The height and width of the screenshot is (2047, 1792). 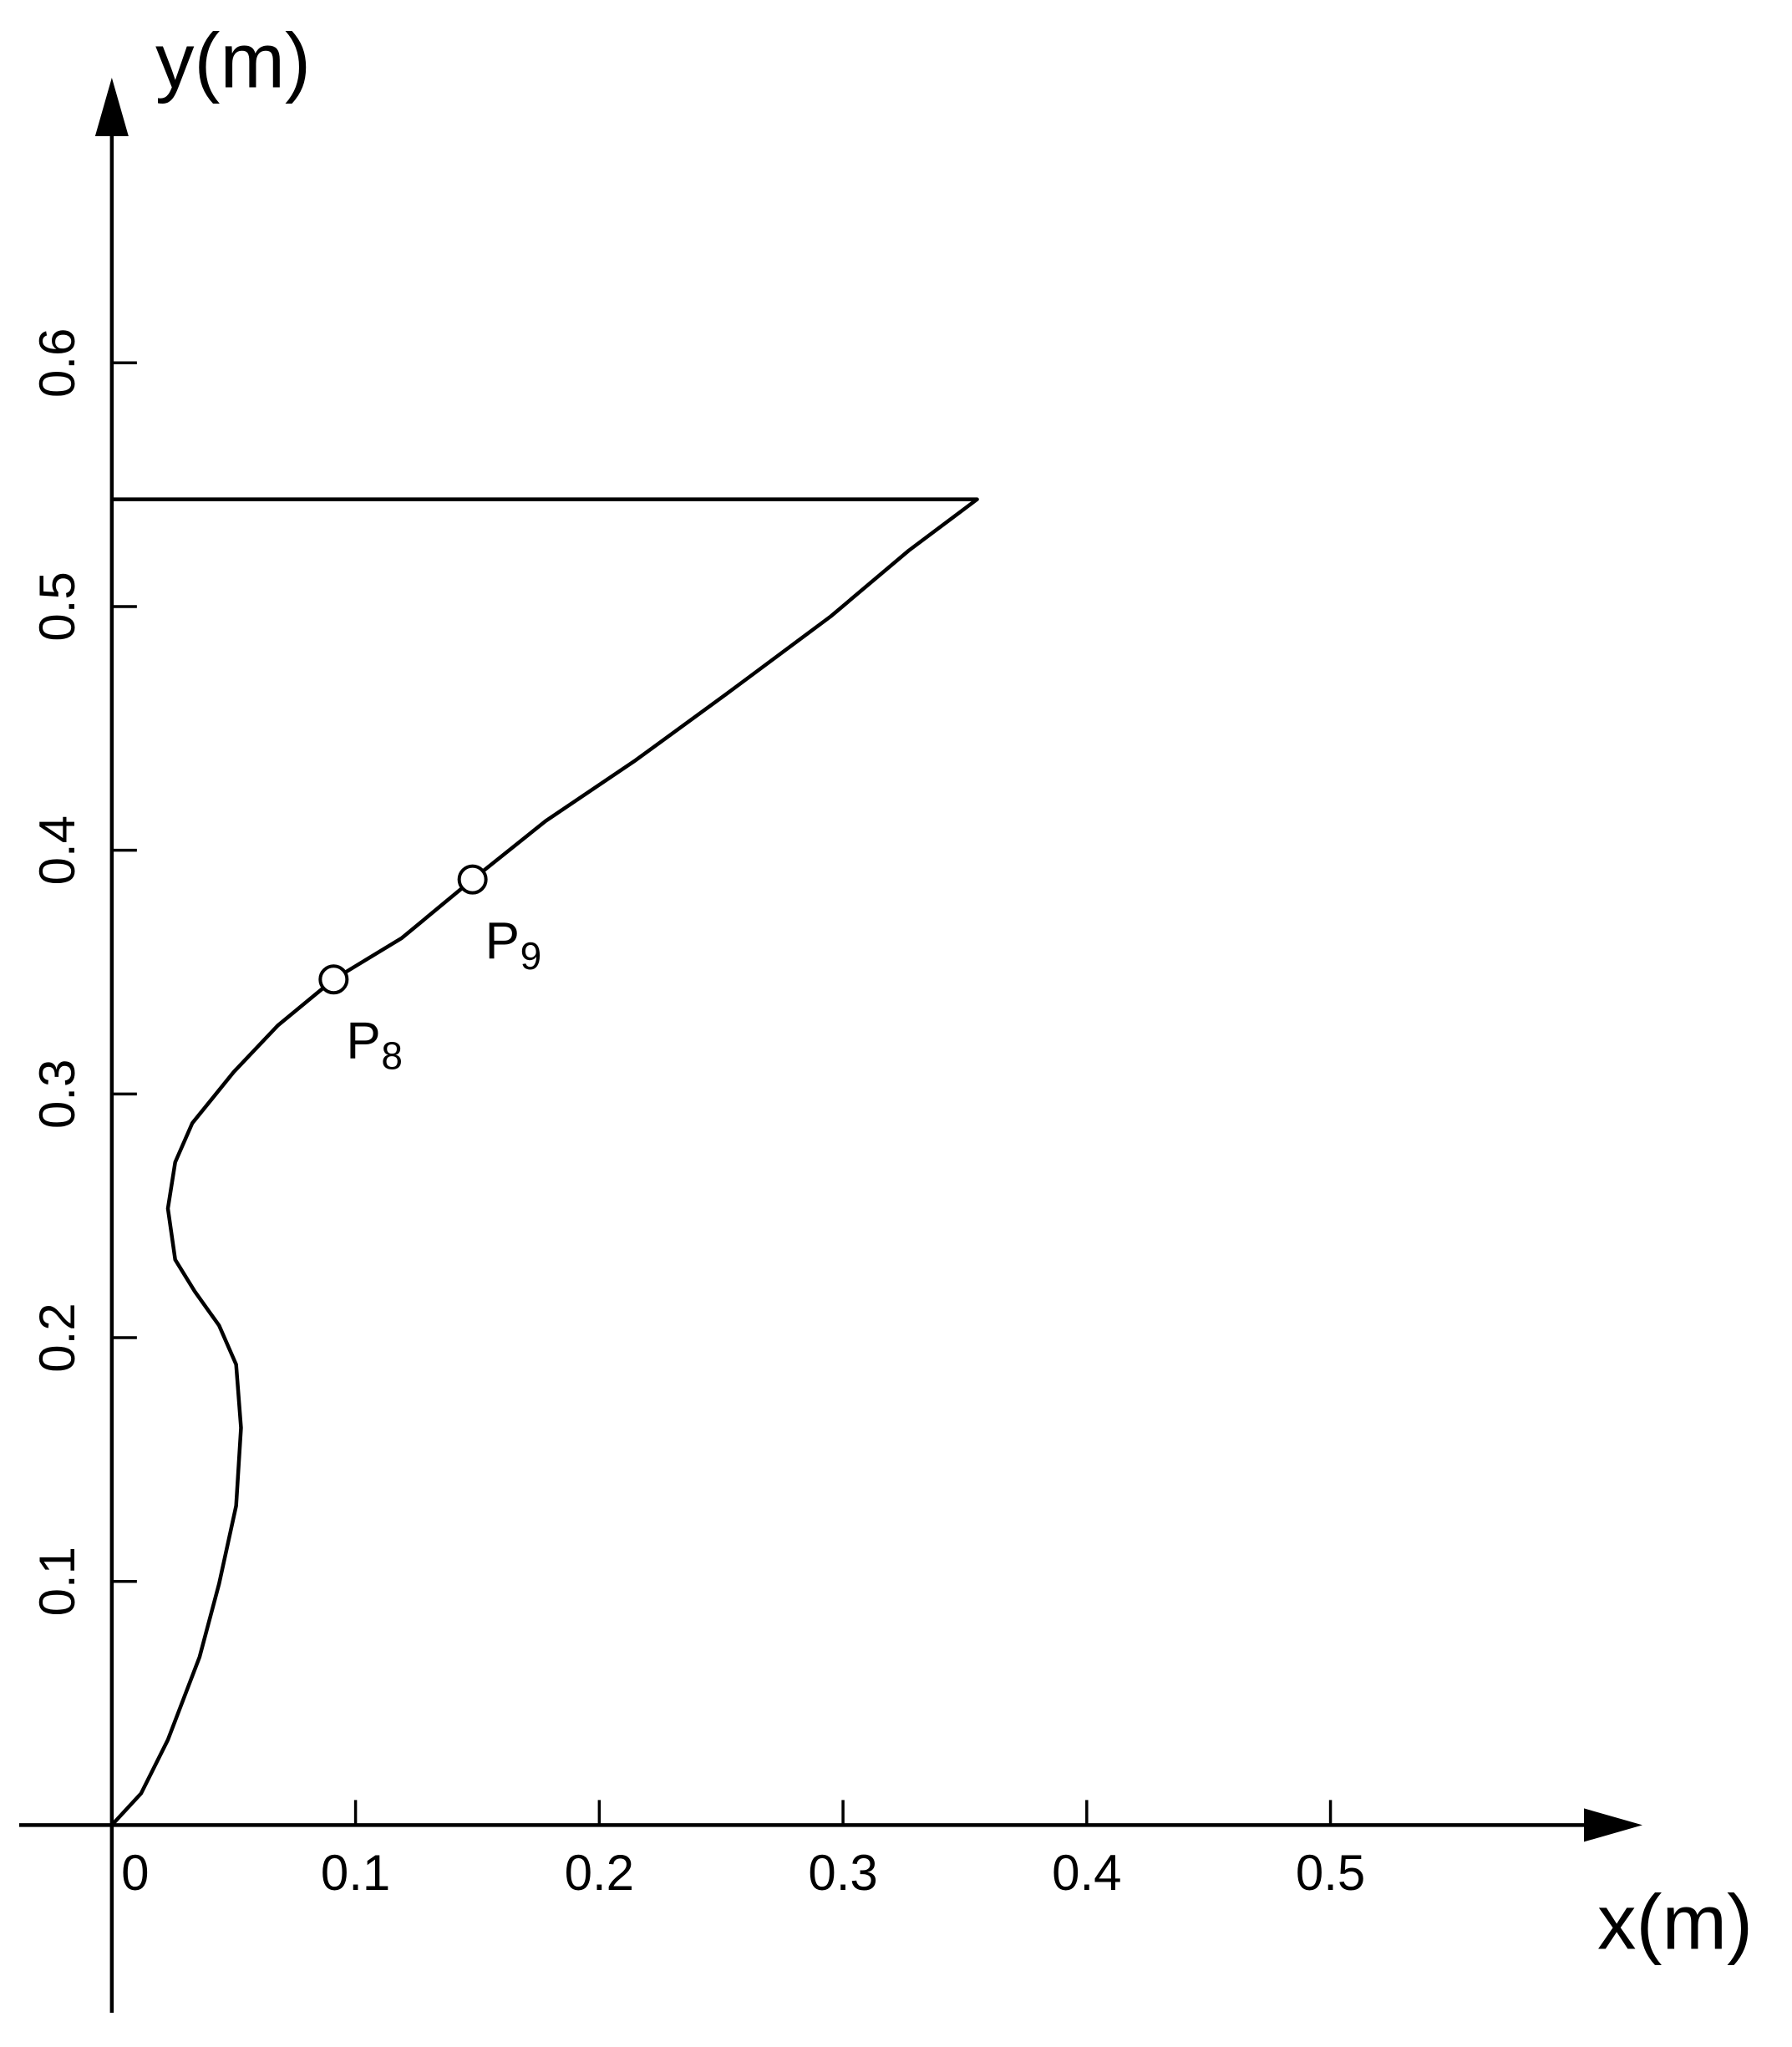 I want to click on annotation-subscript: 9, so click(x=531, y=956).